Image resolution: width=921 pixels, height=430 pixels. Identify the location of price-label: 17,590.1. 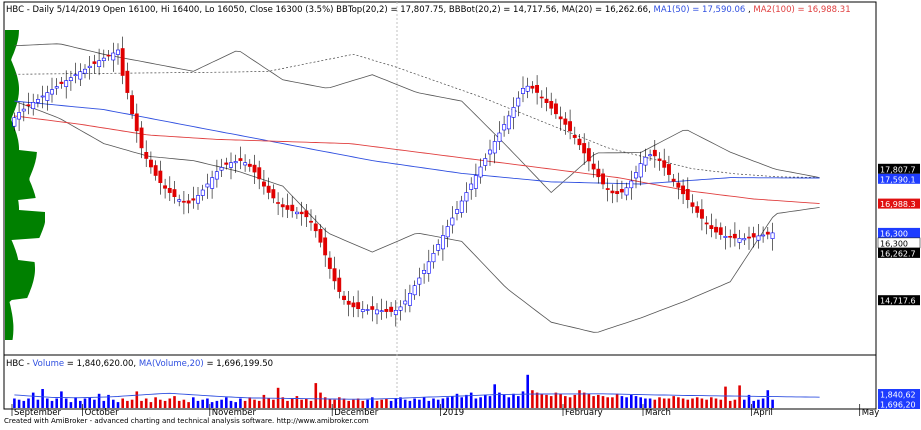
(899, 178).